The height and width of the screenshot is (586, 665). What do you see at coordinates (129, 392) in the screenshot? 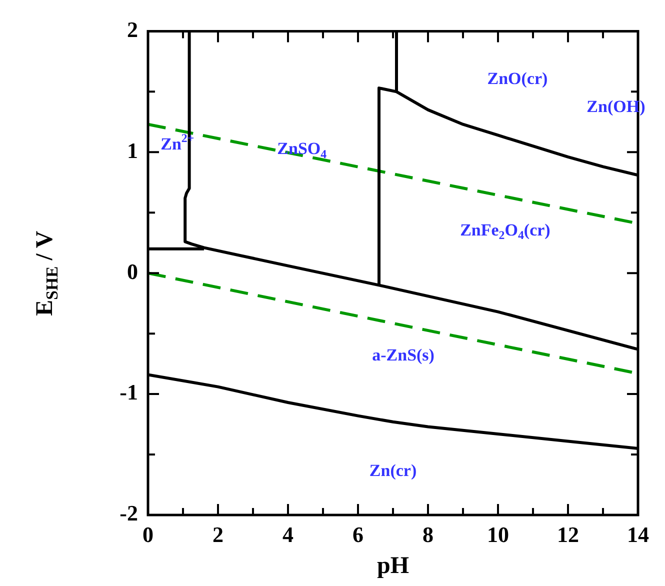
I see `y-tick-label: -1` at bounding box center [129, 392].